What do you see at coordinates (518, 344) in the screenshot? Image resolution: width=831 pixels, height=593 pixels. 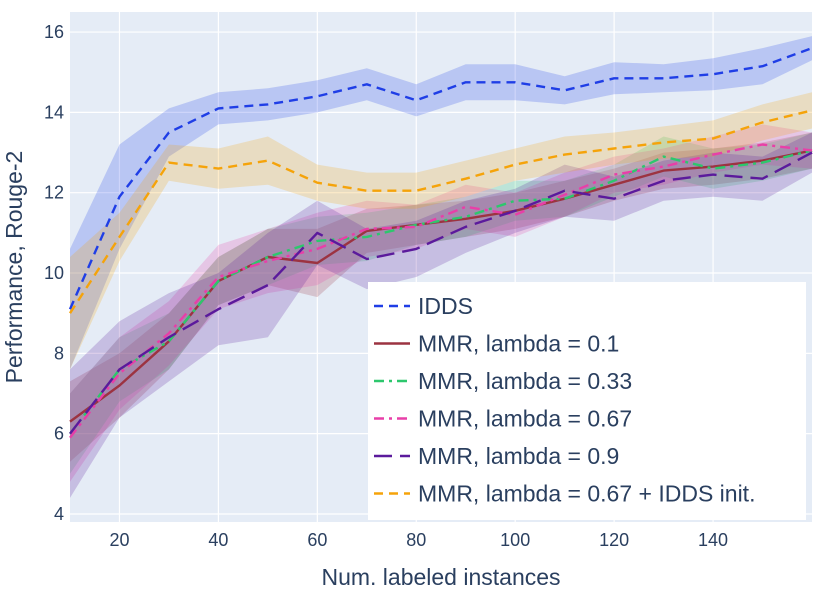 I see `legend-label-2: MMR, lambda = 0.1` at bounding box center [518, 344].